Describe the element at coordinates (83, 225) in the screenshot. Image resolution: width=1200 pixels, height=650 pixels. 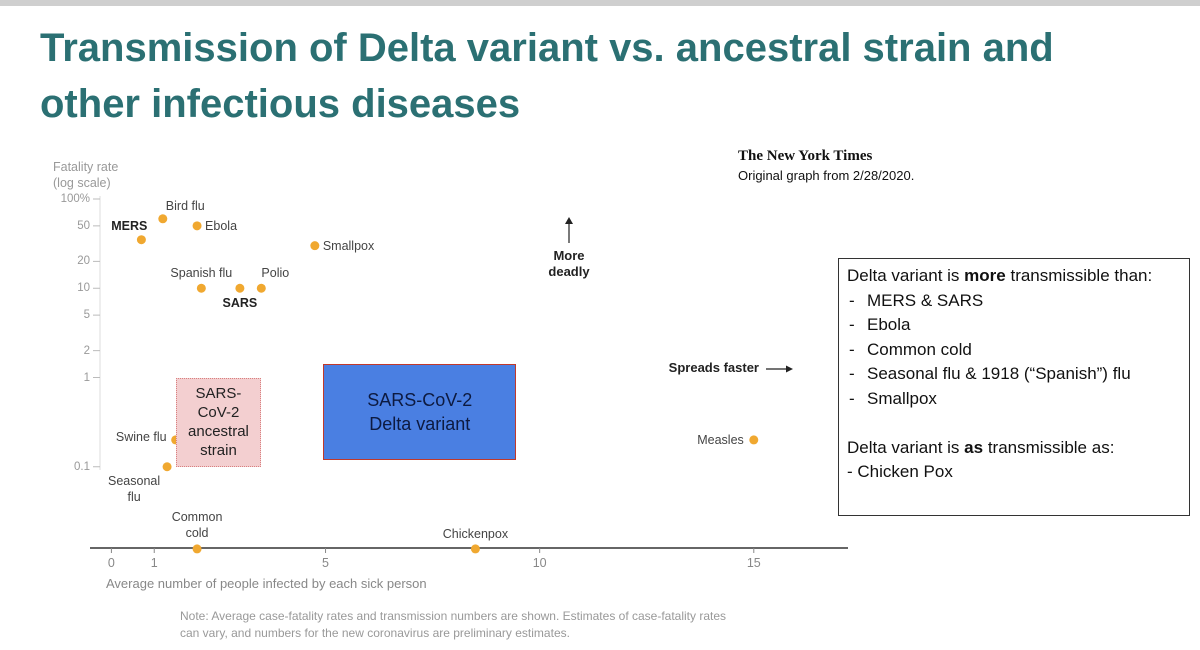
I see `y-tick-label: 50` at that location.